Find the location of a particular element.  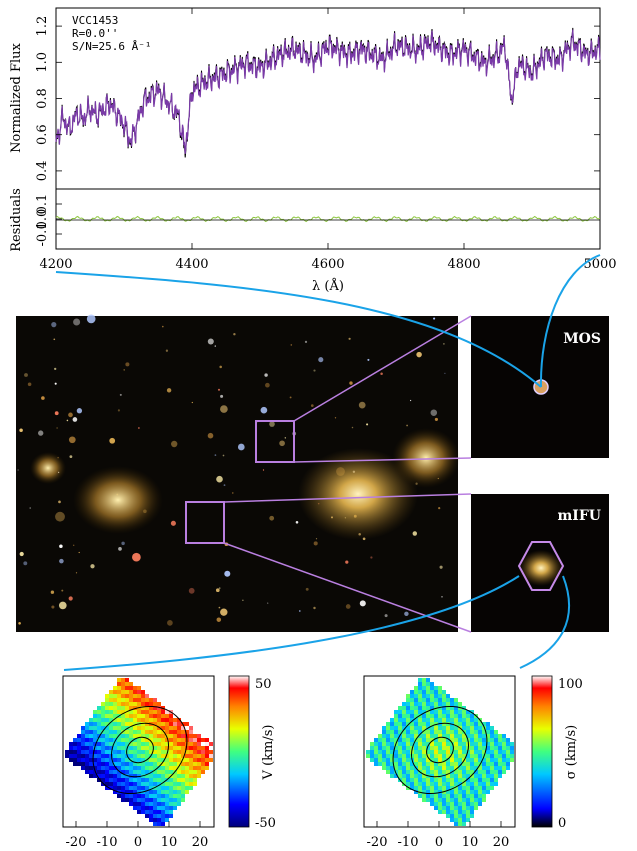

mos-label: MOS is located at coordinates (582, 339).